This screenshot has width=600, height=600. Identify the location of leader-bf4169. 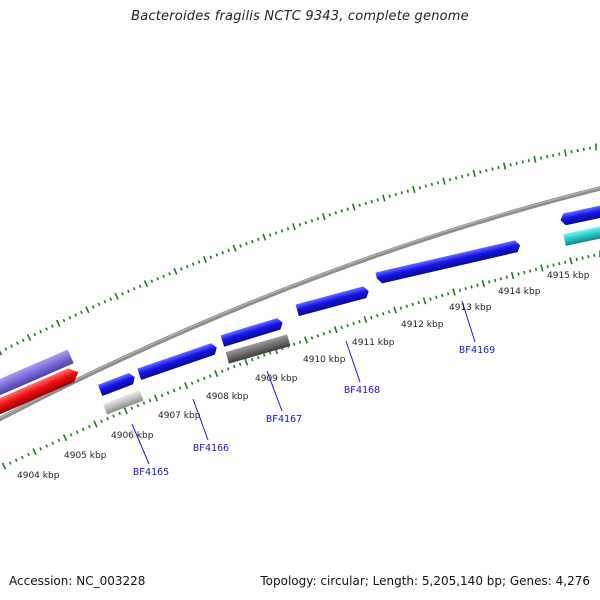
(468, 321).